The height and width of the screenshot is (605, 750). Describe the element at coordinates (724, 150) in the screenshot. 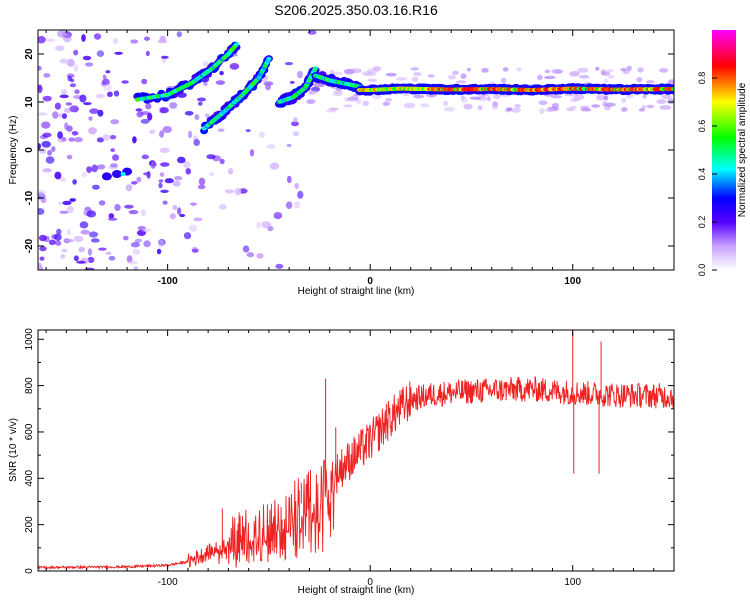

I see `colorbar-gradient` at that location.